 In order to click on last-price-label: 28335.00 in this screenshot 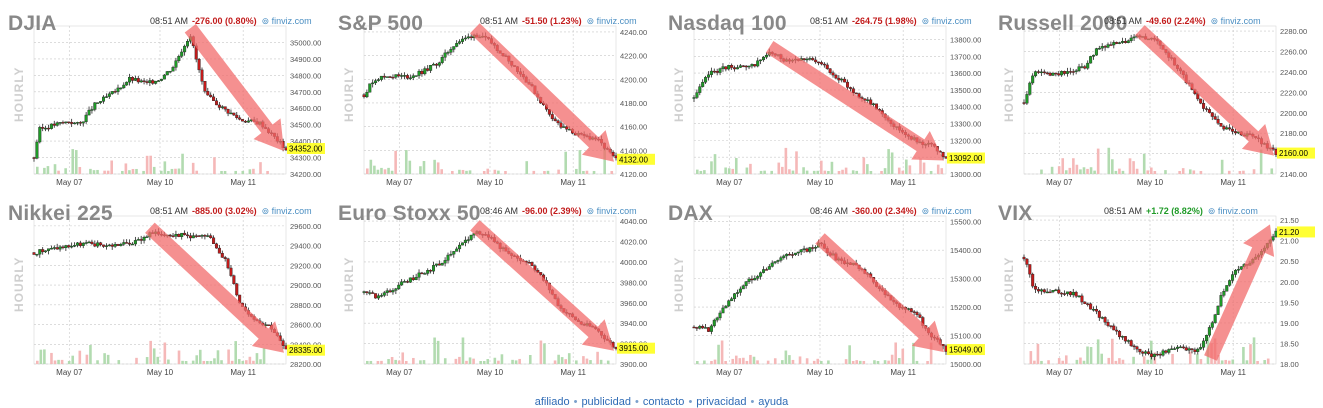, I will do `click(306, 350)`.